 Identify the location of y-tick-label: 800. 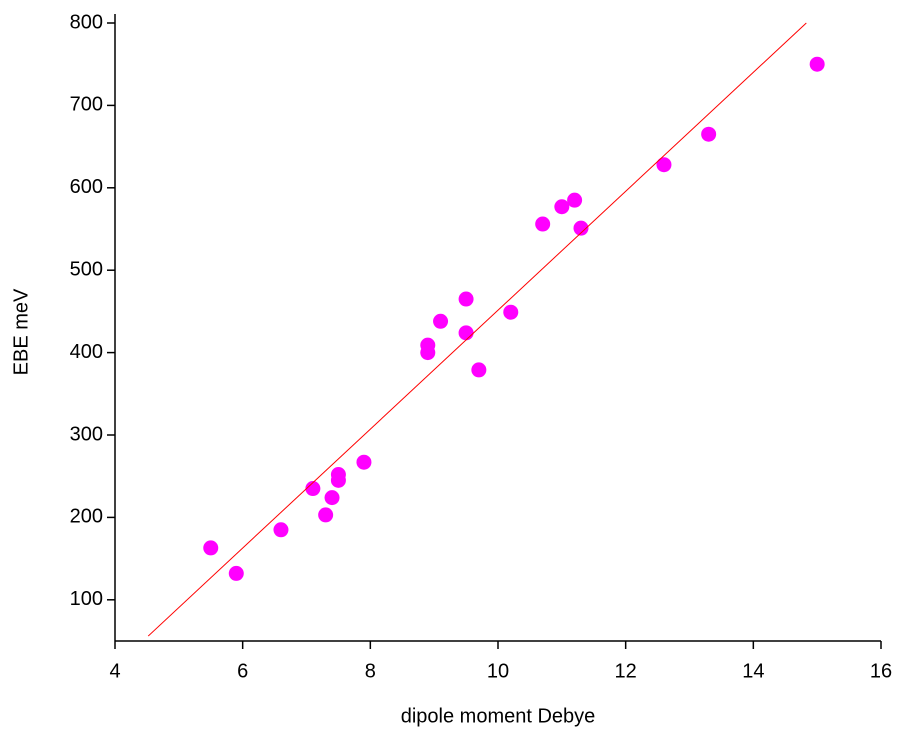
(86, 22).